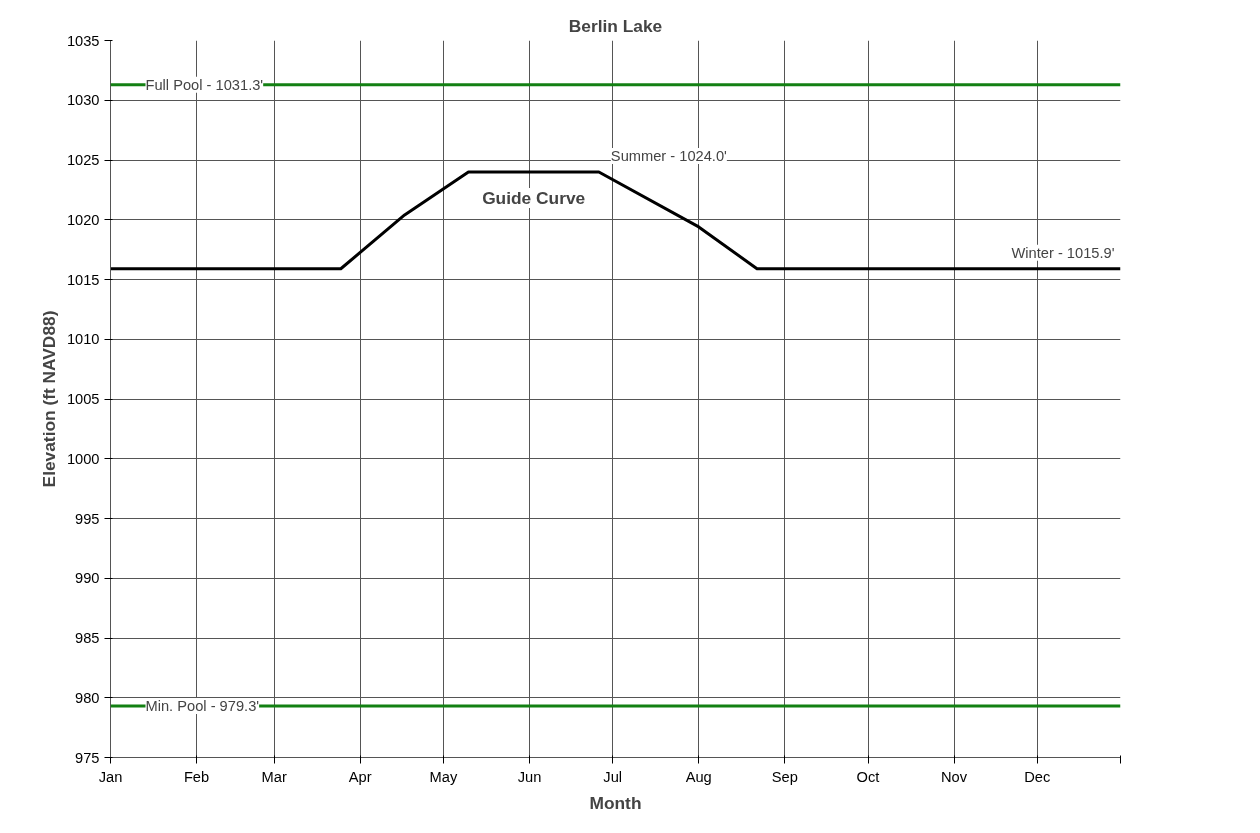 This screenshot has width=1260, height=833. Describe the element at coordinates (954, 776) in the screenshot. I see `x-tick-label: Nov` at that location.